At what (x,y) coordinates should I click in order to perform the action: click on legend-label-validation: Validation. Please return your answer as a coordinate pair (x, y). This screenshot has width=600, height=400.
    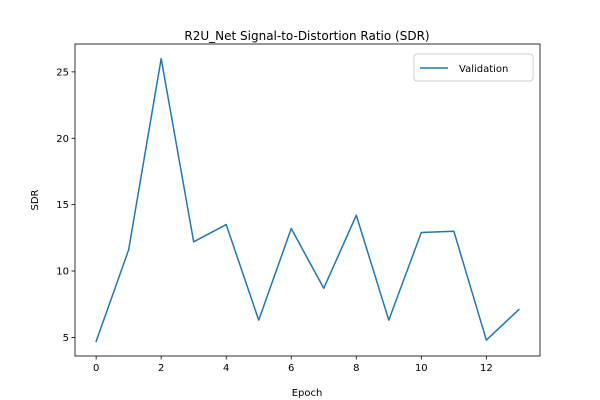
    Looking at the image, I should click on (483, 69).